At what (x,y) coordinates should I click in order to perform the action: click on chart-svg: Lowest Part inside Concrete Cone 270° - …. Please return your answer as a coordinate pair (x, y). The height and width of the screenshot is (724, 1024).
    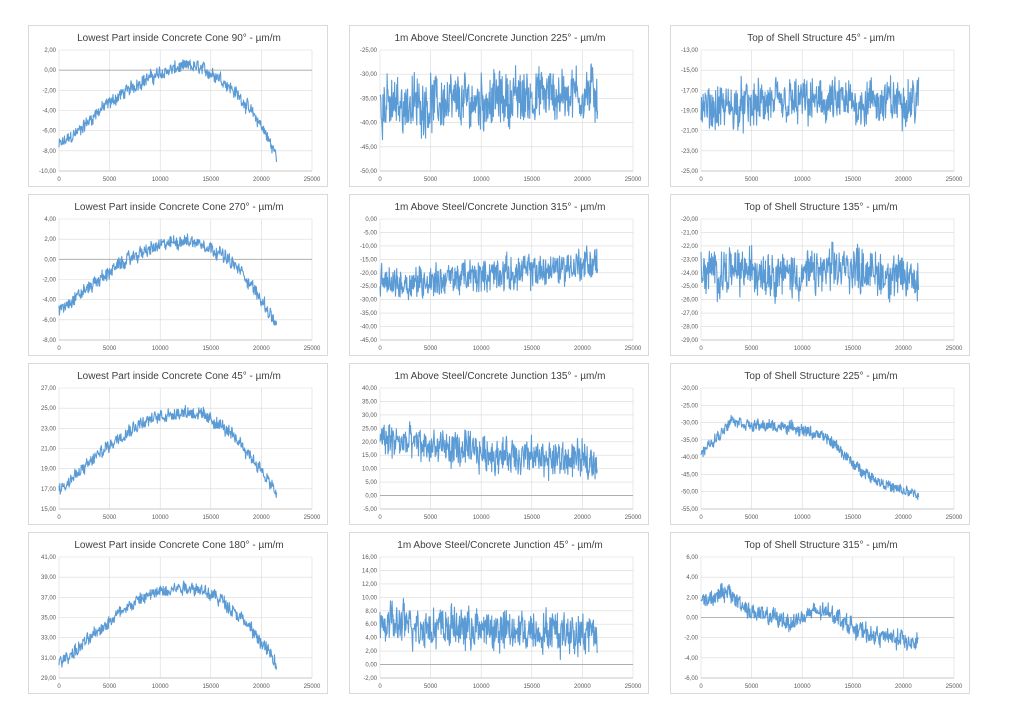
    Looking at the image, I should click on (181, 277).